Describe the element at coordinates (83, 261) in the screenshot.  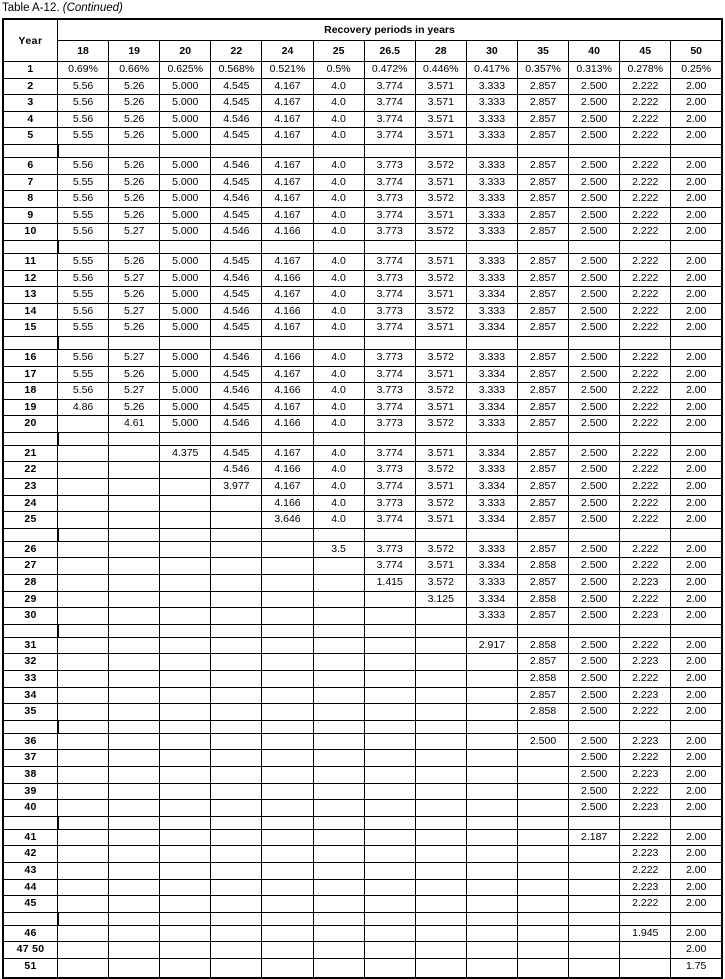
I see `rate-cell: 5.55` at that location.